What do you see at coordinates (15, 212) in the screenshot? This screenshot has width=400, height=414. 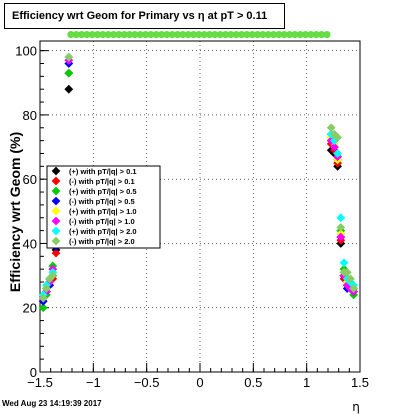 I see `y-axis-label: Efficiency wrt Geom (%)` at bounding box center [15, 212].